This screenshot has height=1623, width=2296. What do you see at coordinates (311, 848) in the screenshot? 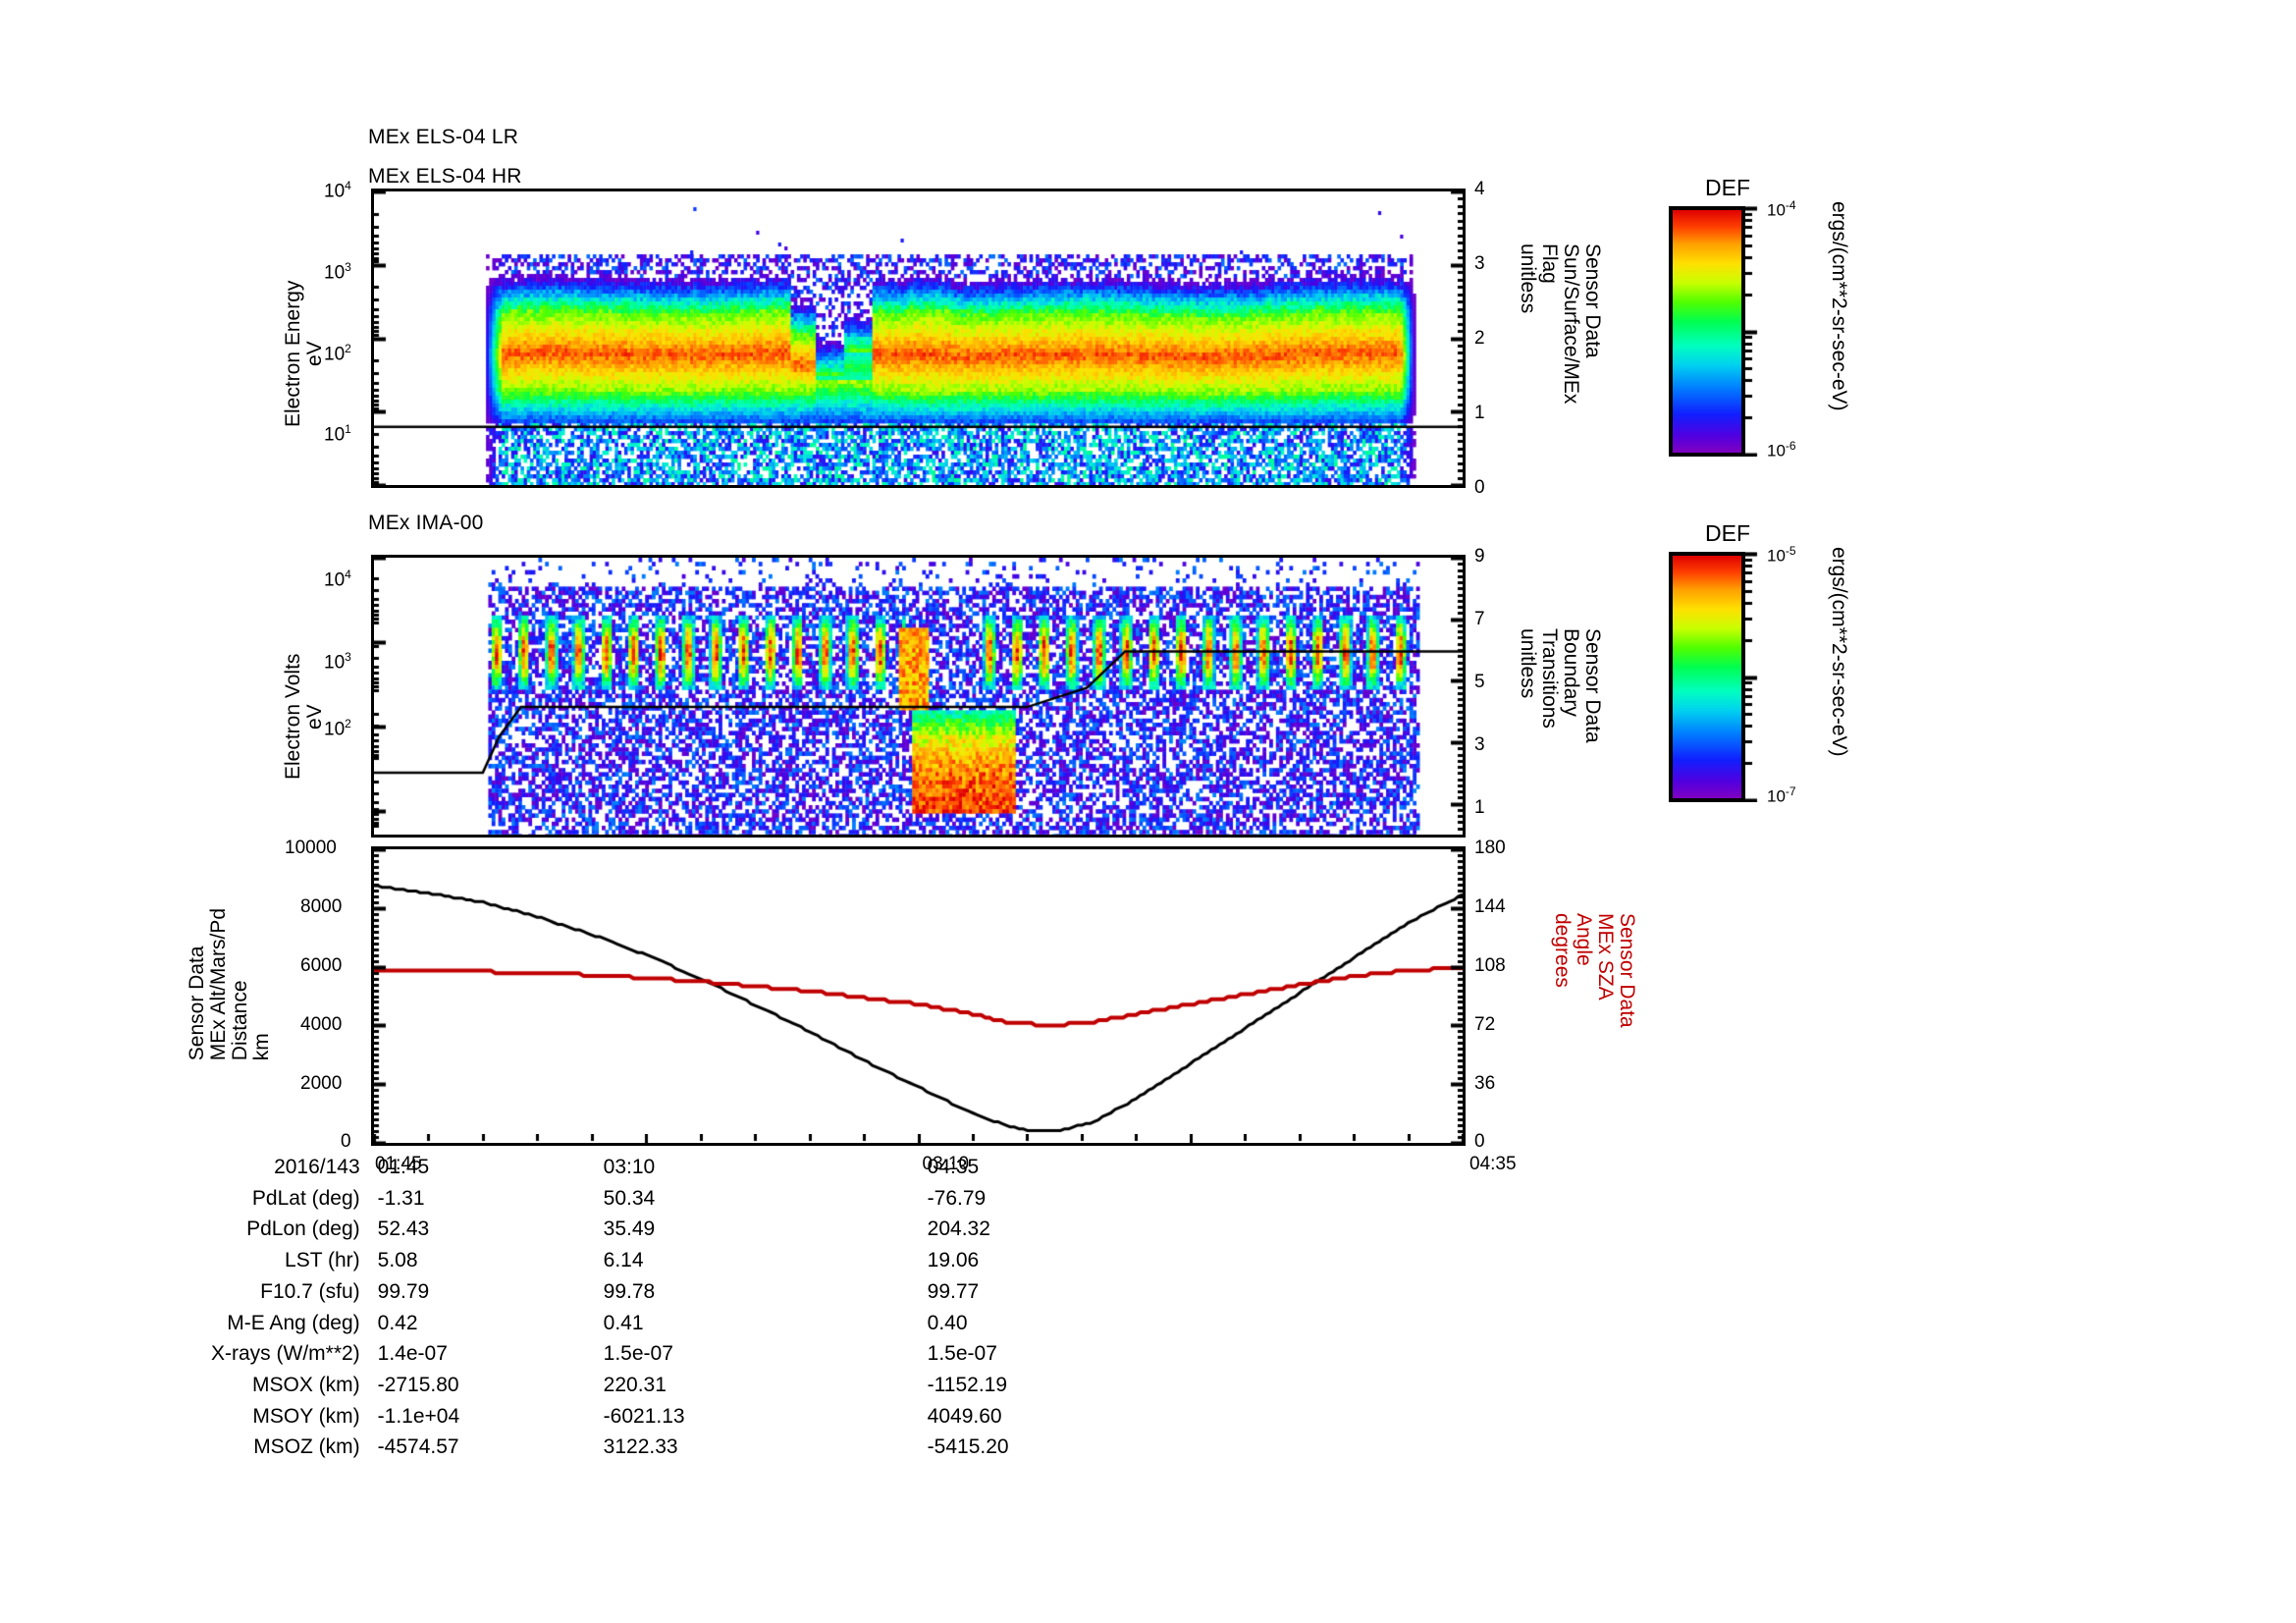
I see `panel3-ytick-10000: 10000` at bounding box center [311, 848].